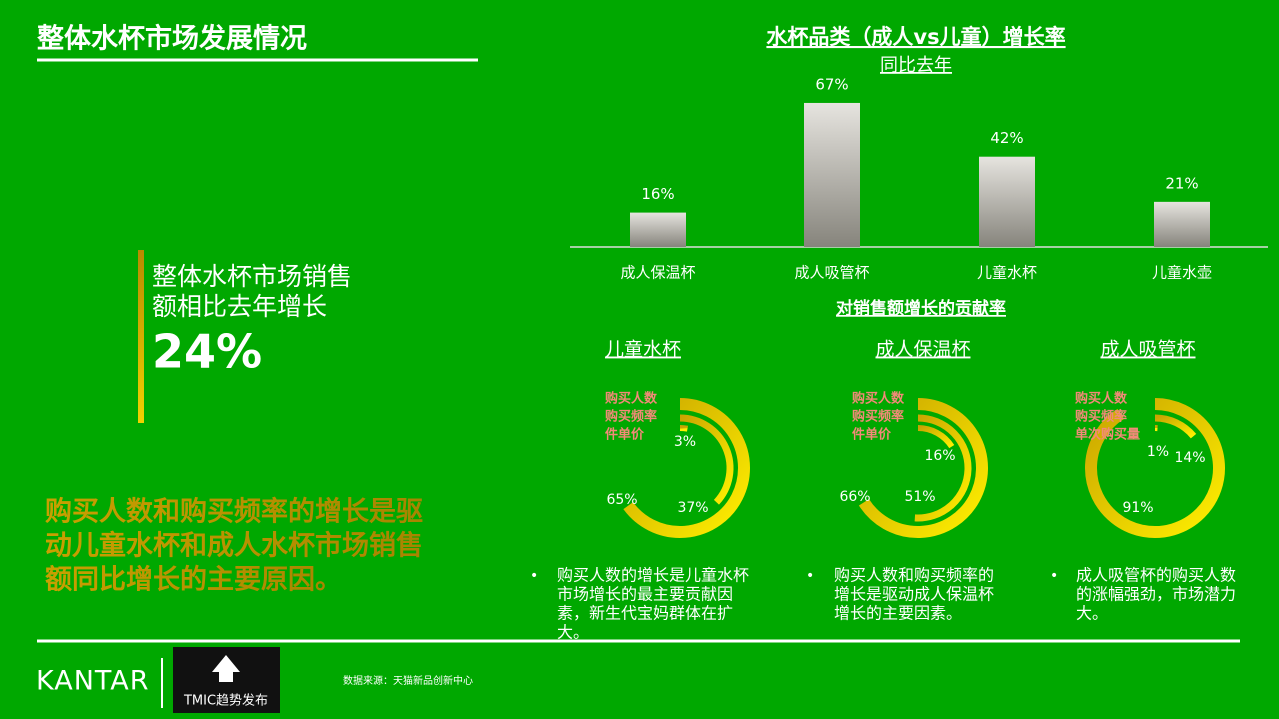 The image size is (1279, 719). I want to click on page-title: 整体水杯市场发展情况, so click(172, 39).